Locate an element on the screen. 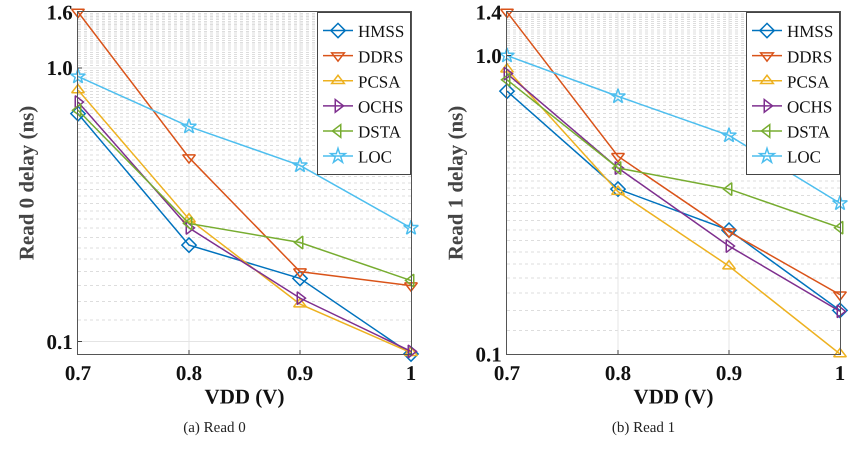 This screenshot has width=859, height=459. y-tick-label: 1.4 is located at coordinates (489, 12).